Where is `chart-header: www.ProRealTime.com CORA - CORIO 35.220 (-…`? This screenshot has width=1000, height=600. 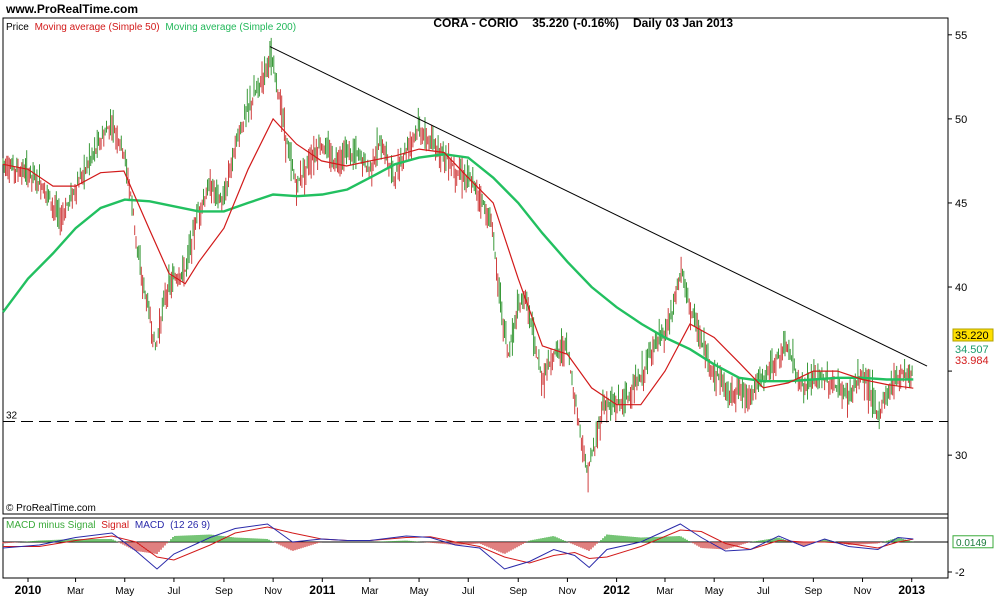 chart-header: www.ProRealTime.com CORA - CORIO 35.220 (-… is located at coordinates (500, 15).